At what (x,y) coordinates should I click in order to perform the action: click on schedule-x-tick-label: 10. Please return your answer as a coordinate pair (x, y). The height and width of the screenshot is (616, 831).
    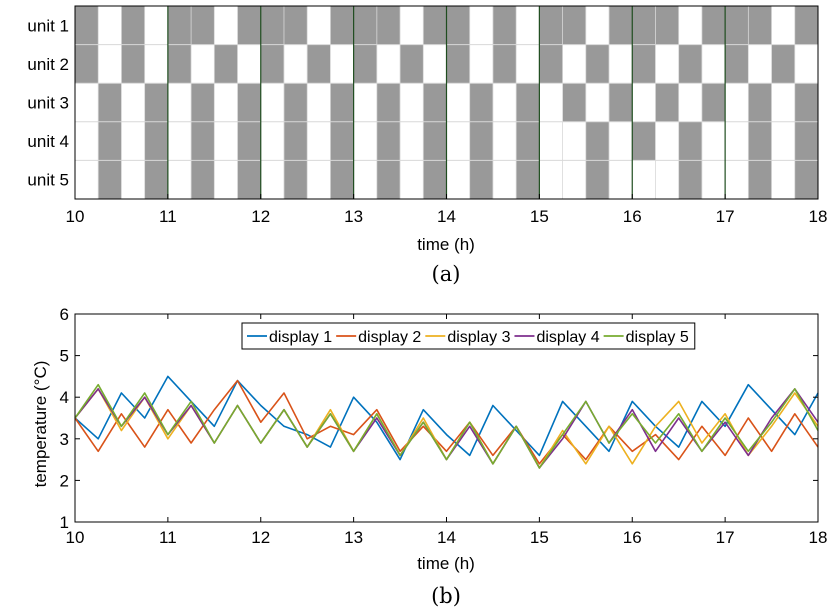
    Looking at the image, I should click on (75, 216).